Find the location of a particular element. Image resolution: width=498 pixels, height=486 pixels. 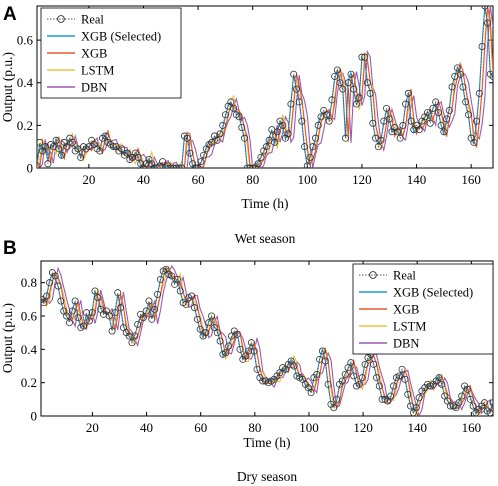

legend-label: Real is located at coordinates (404, 276).